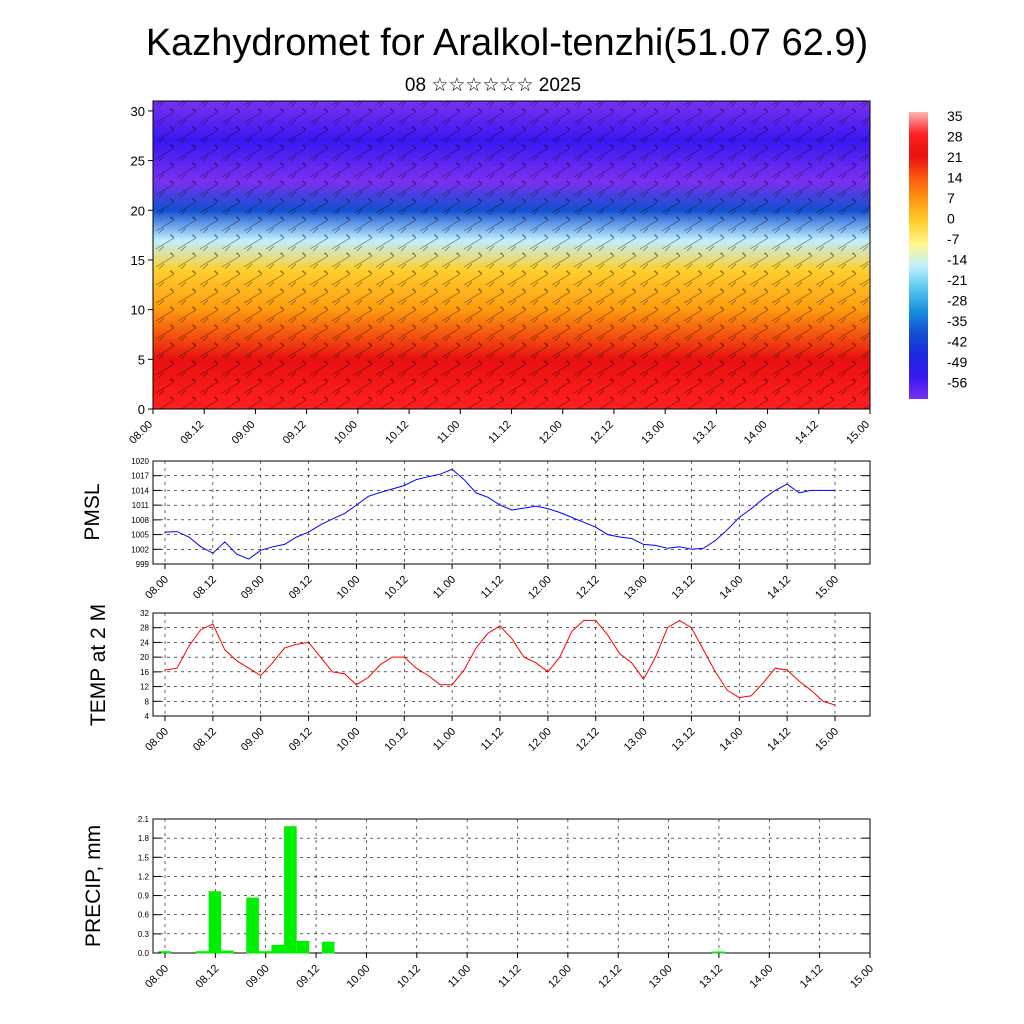  What do you see at coordinates (957, 342) in the screenshot?
I see `colorbar-label: -42` at bounding box center [957, 342].